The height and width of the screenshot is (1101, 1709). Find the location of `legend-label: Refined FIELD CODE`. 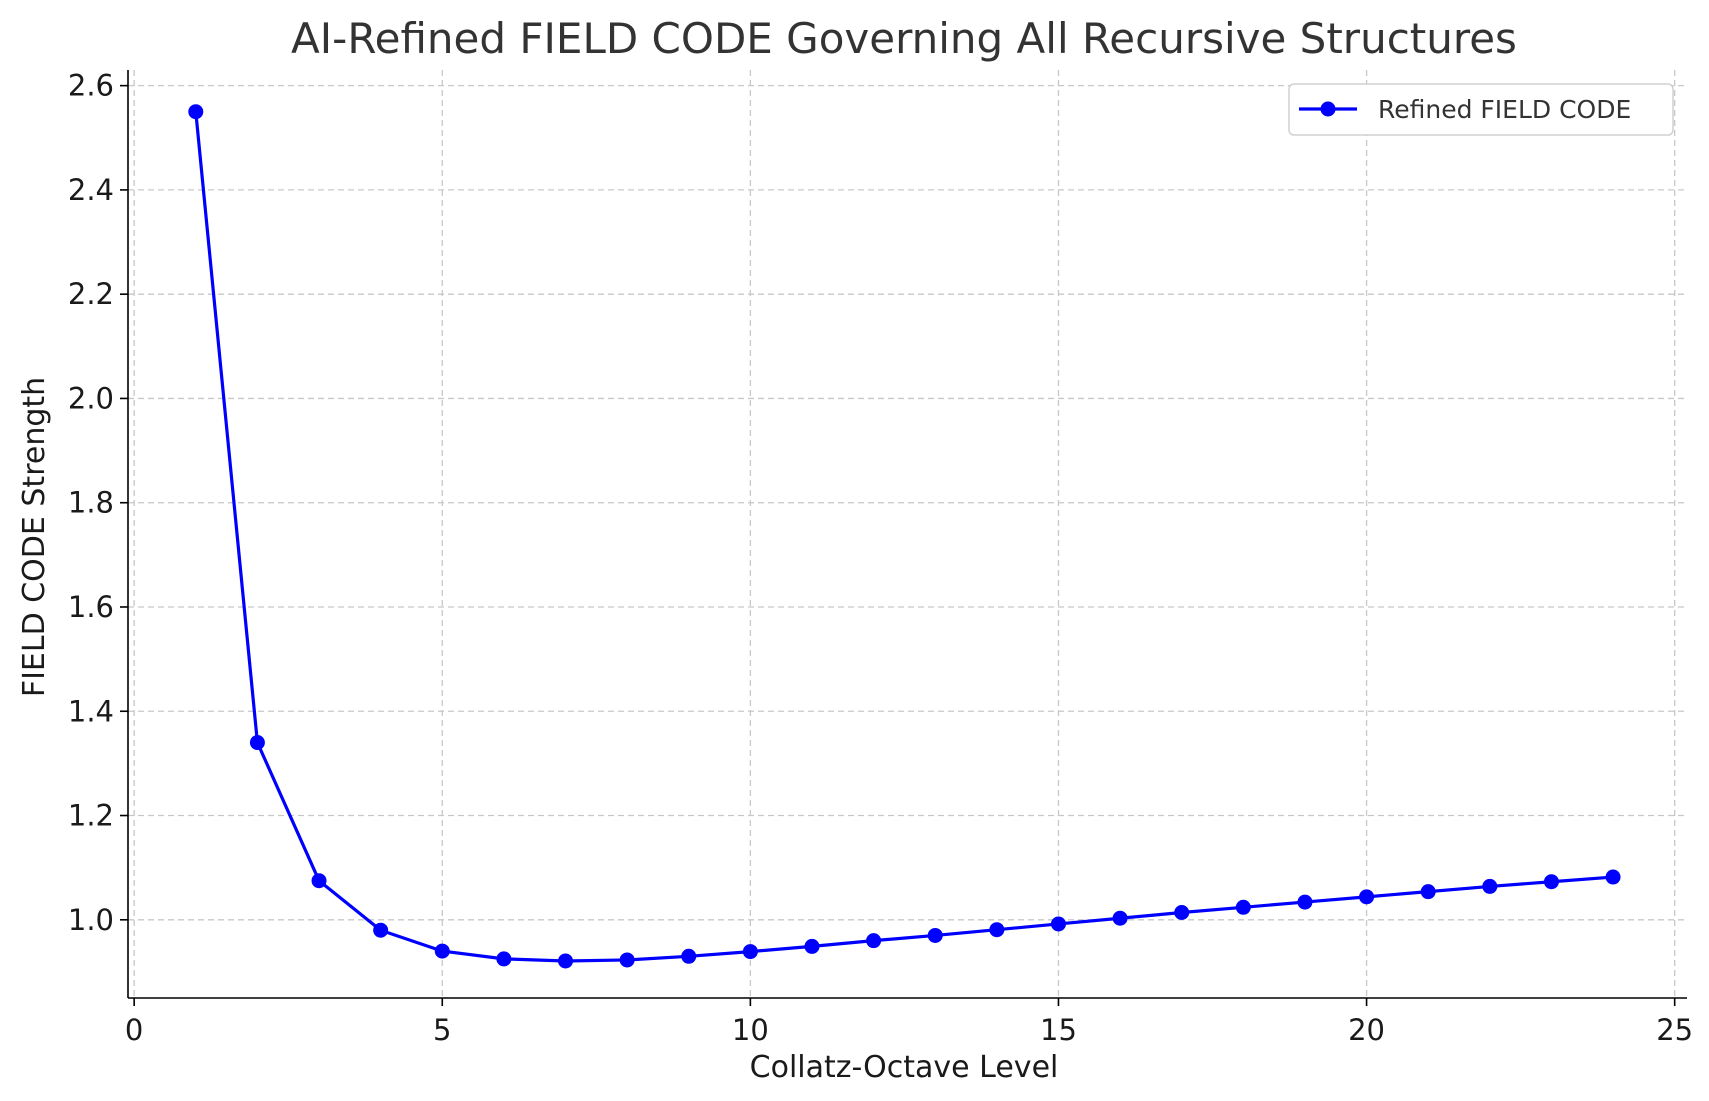

legend-label: Refined FIELD CODE is located at coordinates (1504, 109).